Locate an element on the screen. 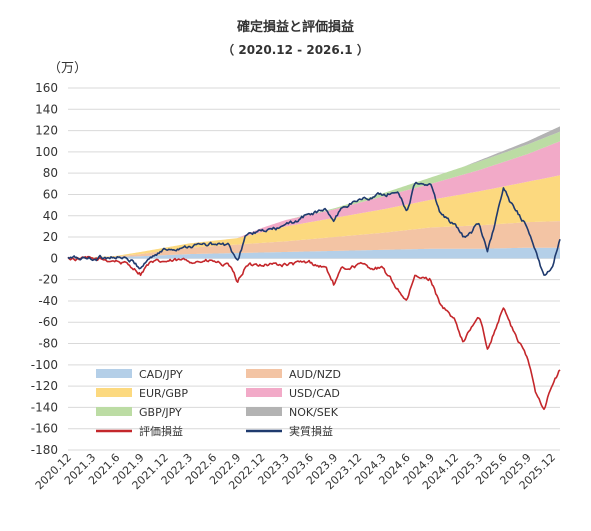 This screenshot has width=591, height=531. y-tick-label: -80 is located at coordinates (48, 344).